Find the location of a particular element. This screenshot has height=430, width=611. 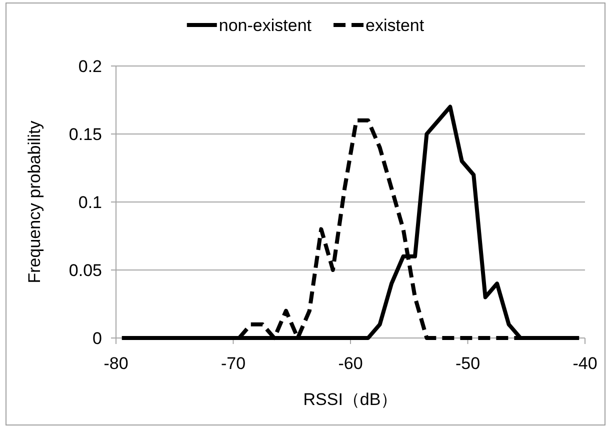

x-axis-title: RSSI（dB） is located at coordinates (350, 399).